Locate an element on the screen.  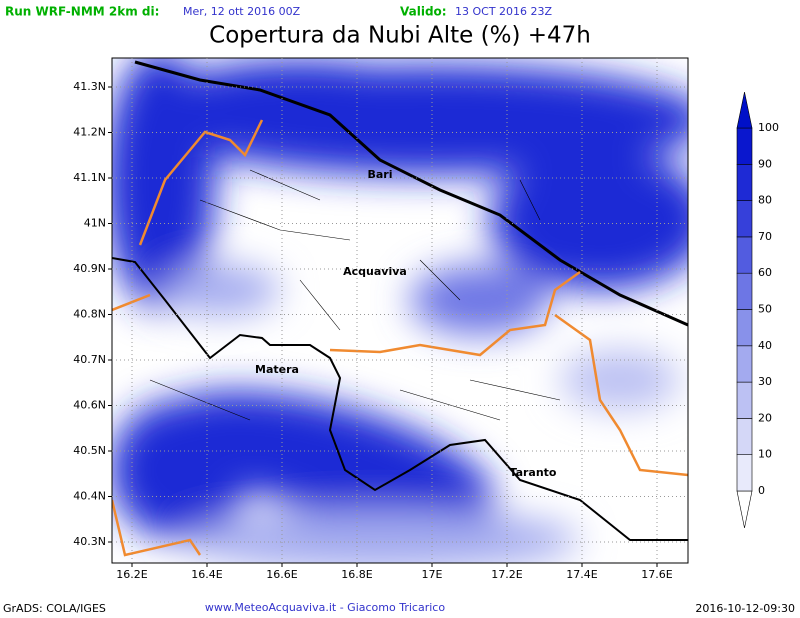
colorbar-under is located at coordinates (744, 509).